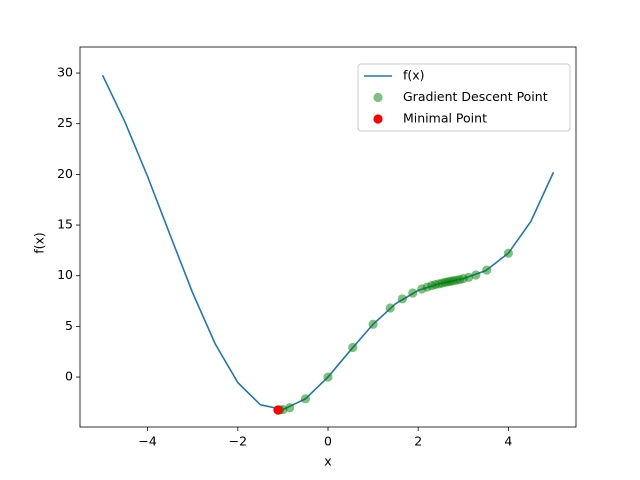 This screenshot has height=480, width=640. Describe the element at coordinates (65, 224) in the screenshot. I see `y-tick-label: 15` at that location.